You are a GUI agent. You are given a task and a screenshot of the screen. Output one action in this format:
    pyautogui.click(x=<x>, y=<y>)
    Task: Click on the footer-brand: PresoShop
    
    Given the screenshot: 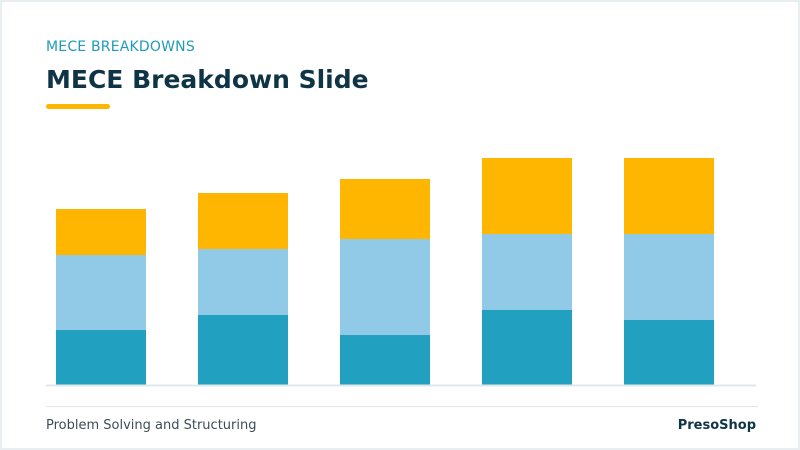 What is the action you would take?
    pyautogui.click(x=716, y=425)
    